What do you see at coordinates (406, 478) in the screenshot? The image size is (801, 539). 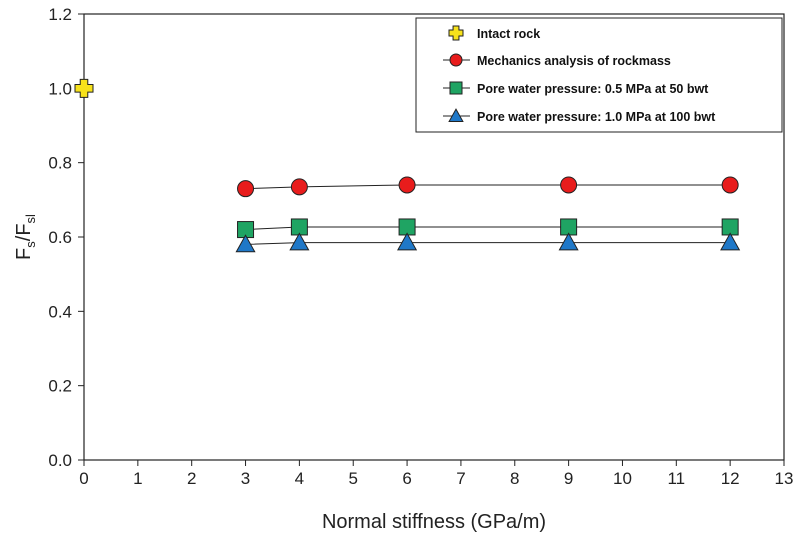 I see `x-tick-label: 6` at bounding box center [406, 478].